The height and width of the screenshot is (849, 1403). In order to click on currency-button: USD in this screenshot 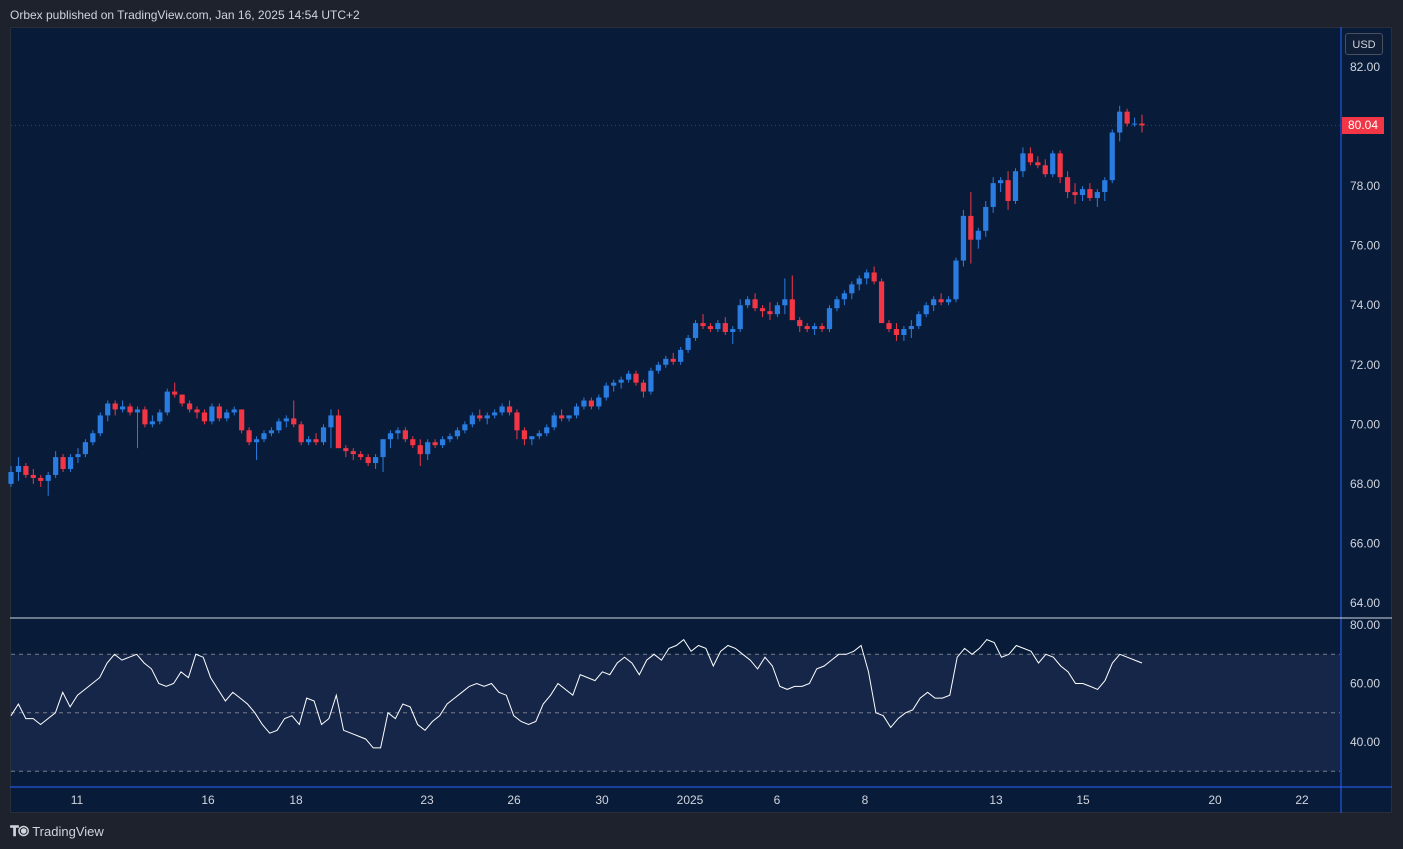, I will do `click(1364, 44)`.